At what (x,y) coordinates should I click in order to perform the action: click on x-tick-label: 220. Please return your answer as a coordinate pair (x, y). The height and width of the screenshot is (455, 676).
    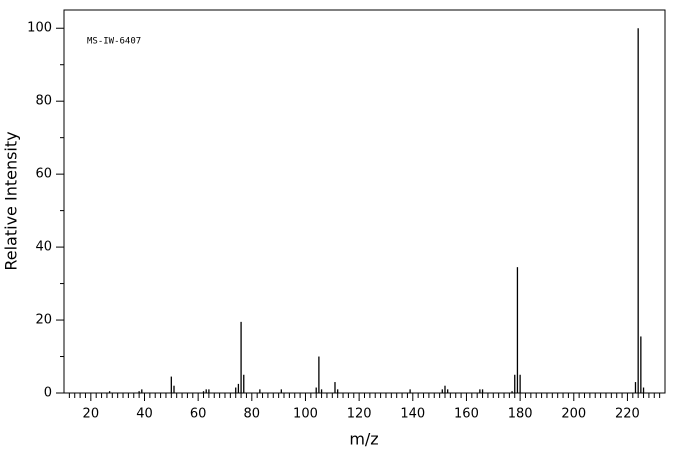
    Looking at the image, I should click on (627, 414).